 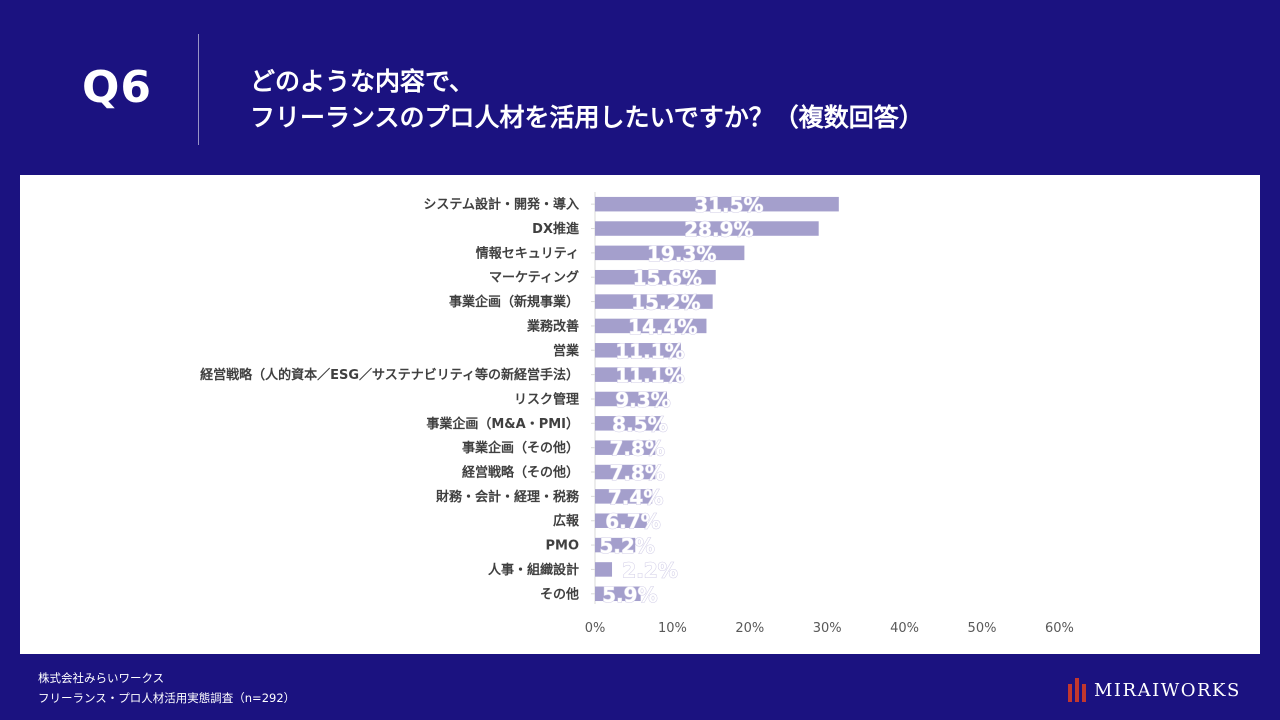 What do you see at coordinates (587, 117) in the screenshot?
I see `title-line-2: フリーランスのプロ人材を活用したいですか？（複数回答）` at bounding box center [587, 117].